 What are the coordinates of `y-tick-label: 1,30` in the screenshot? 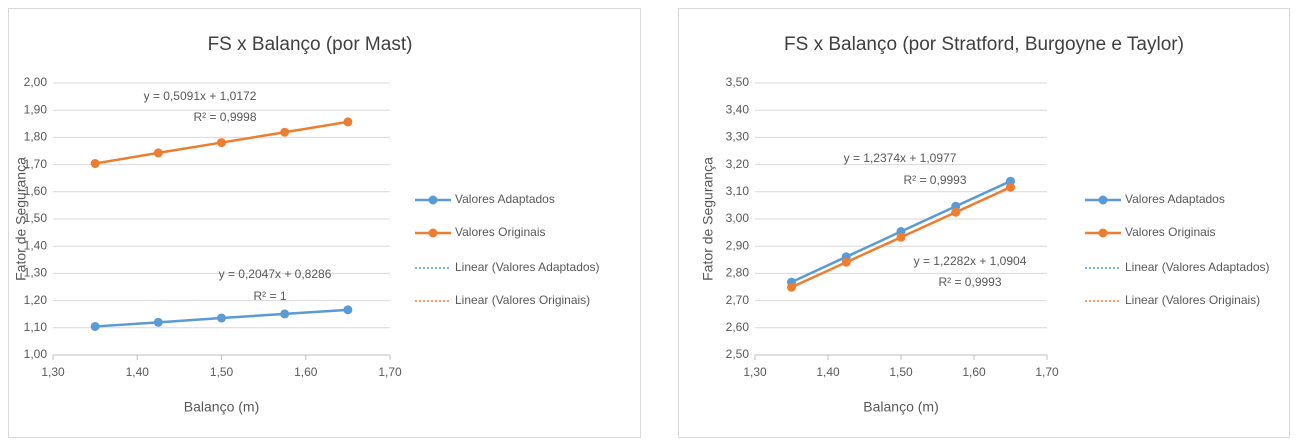 It's located at (36, 273).